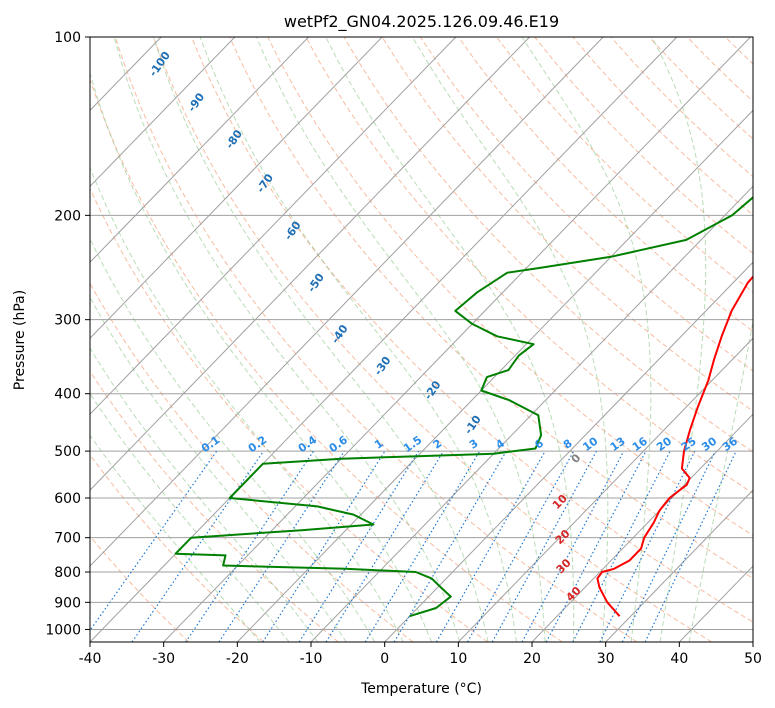  I want to click on y-tick-label: 700, so click(67, 539).